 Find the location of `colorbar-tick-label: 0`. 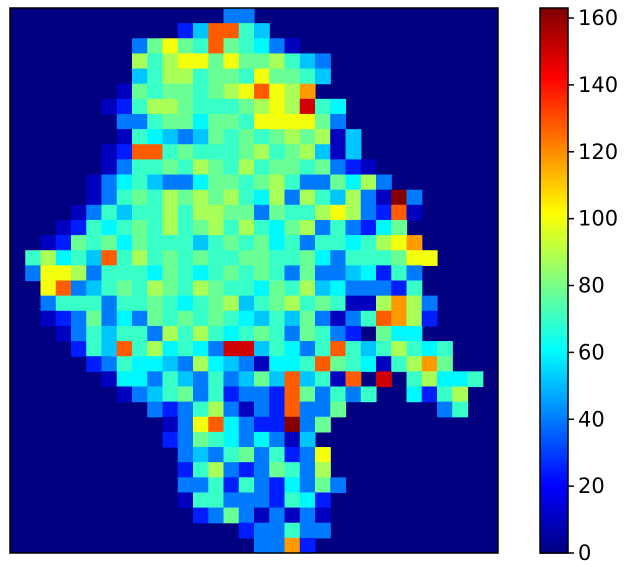

colorbar-tick-label: 0 is located at coordinates (584, 553).